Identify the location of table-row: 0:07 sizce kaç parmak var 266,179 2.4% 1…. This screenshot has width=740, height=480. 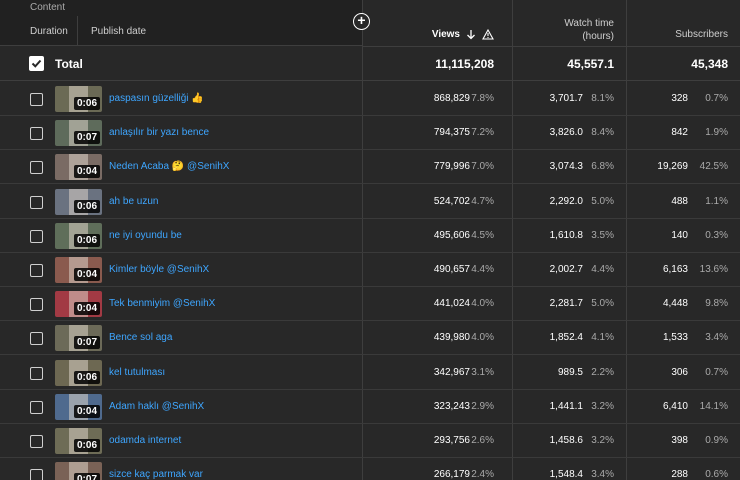
(370, 469).